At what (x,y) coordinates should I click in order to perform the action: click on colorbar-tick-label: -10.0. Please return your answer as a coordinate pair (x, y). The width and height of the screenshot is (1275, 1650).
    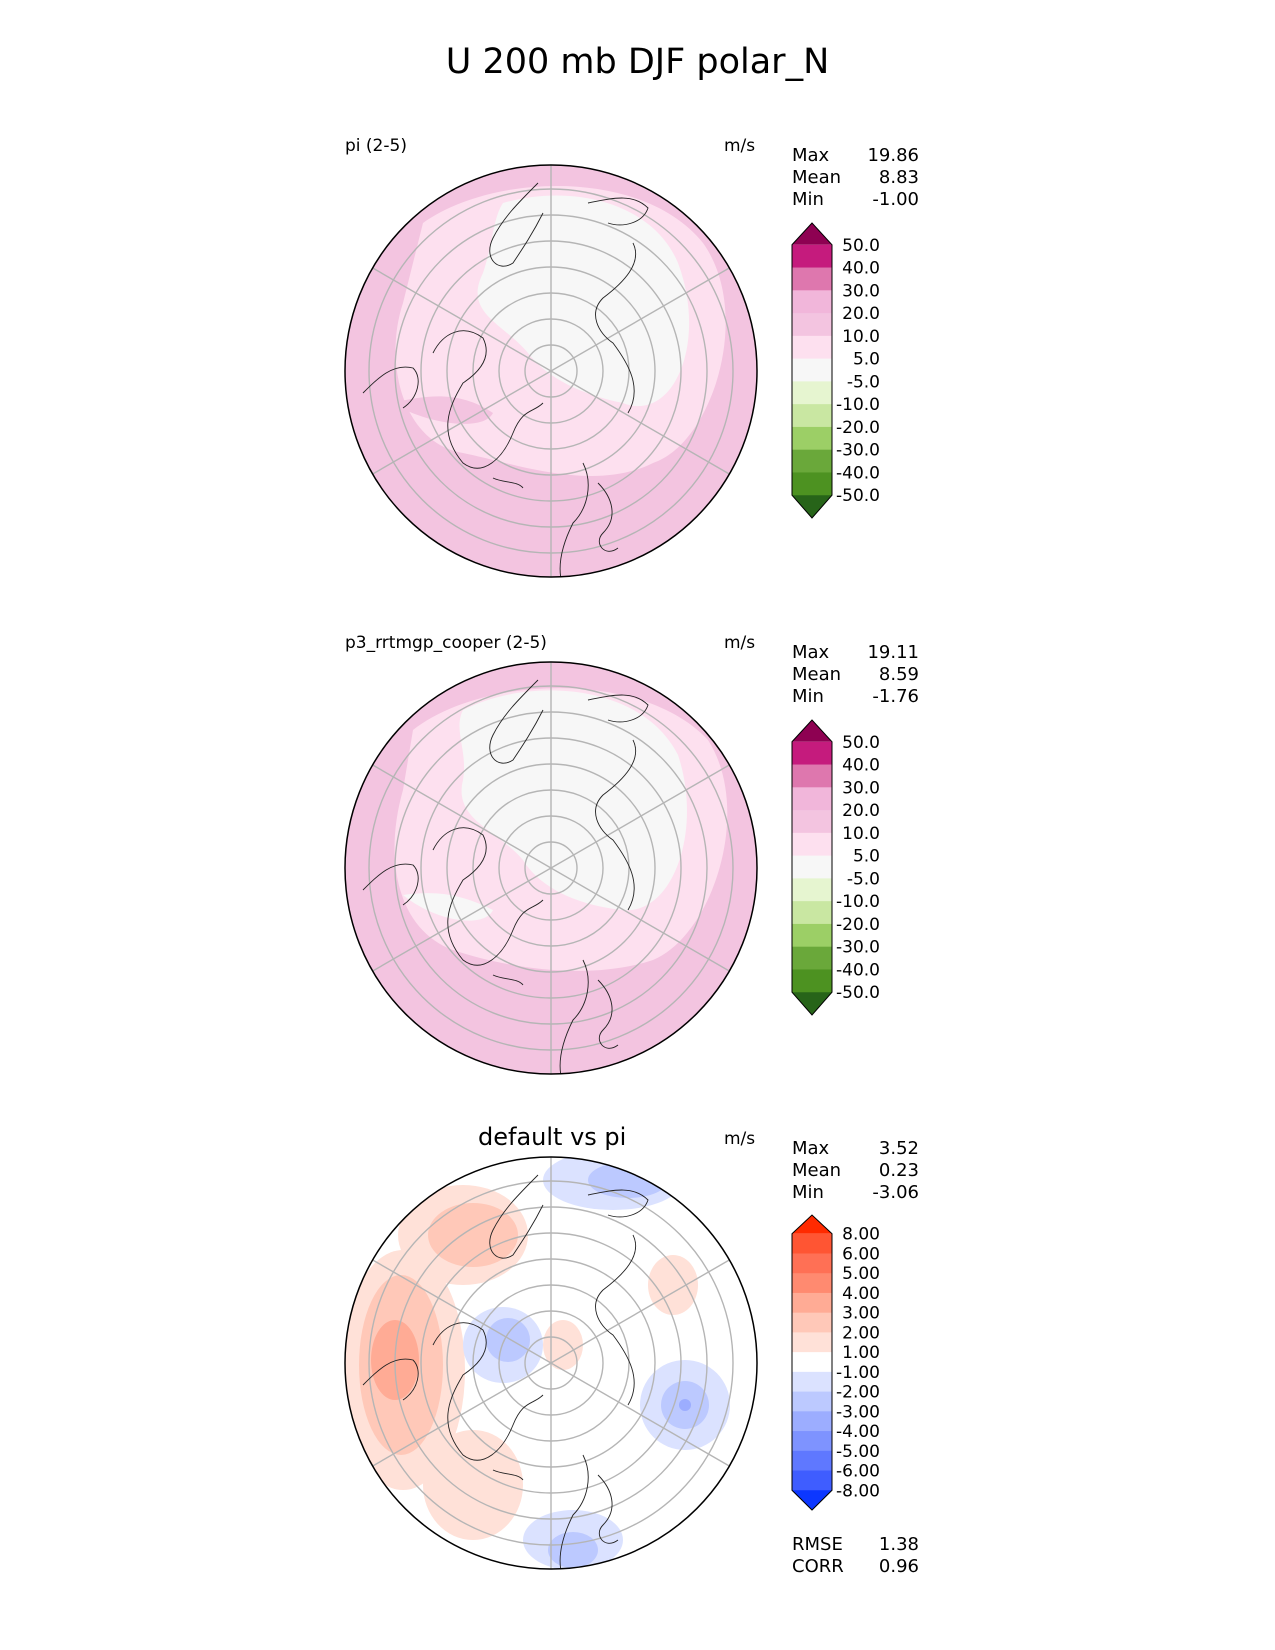
    Looking at the image, I should click on (858, 405).